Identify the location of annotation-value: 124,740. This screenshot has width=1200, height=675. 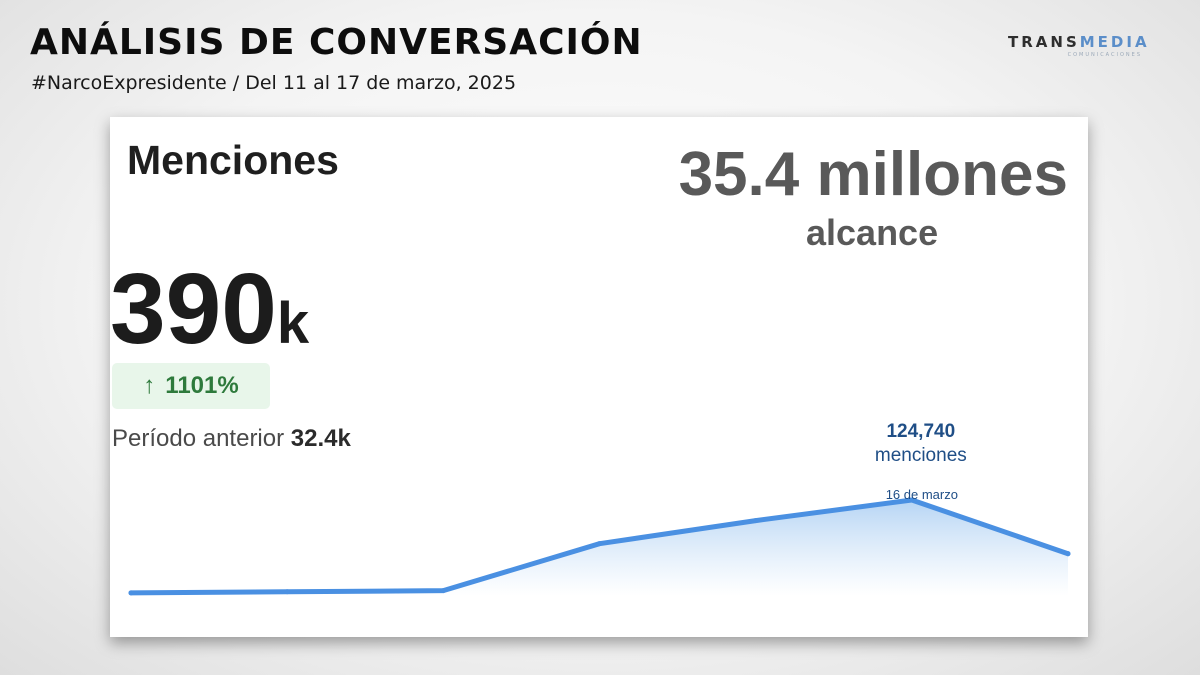
(920, 431).